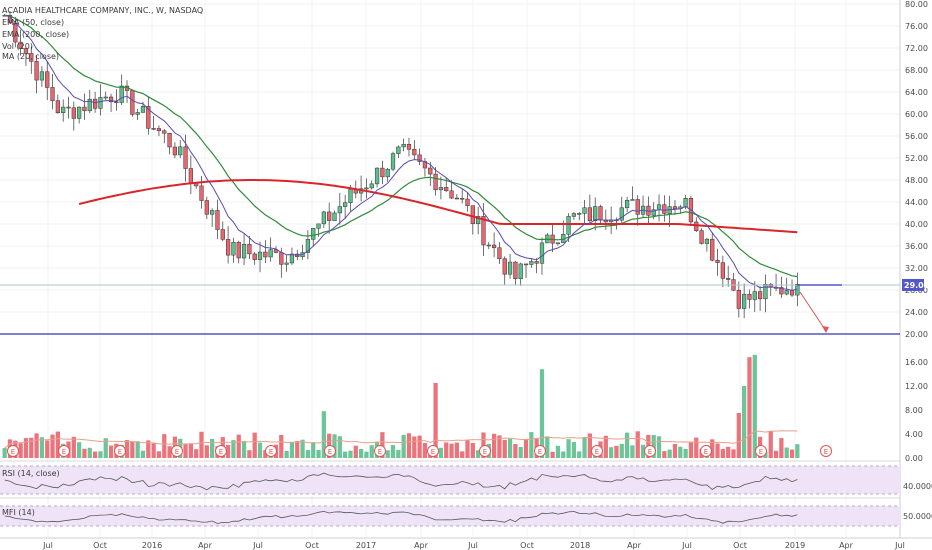 The height and width of the screenshot is (550, 932). I want to click on rsi-axis-label: 40.0000, so click(917, 486).